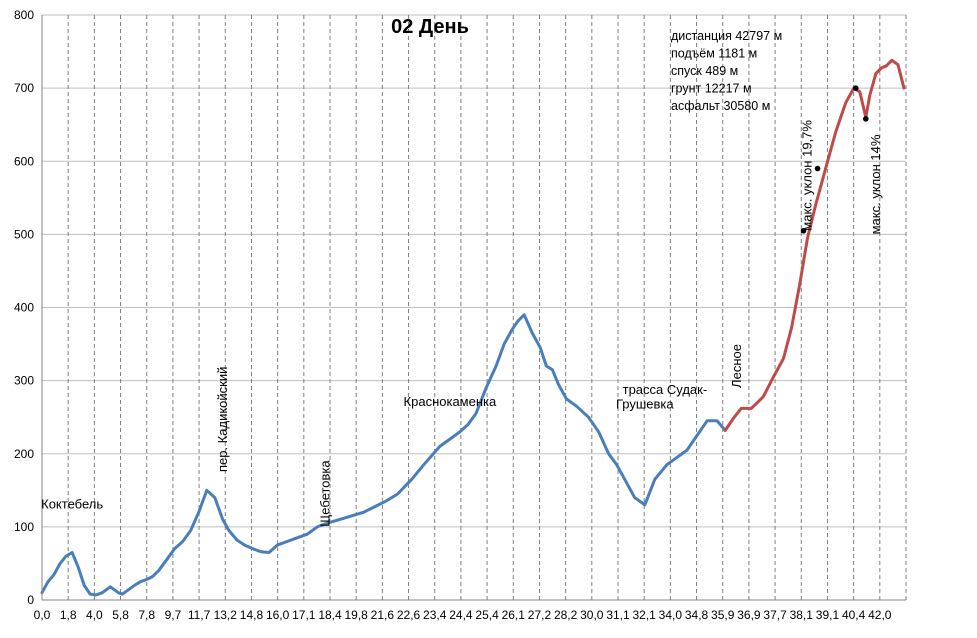 The height and width of the screenshot is (638, 977). I want to click on info-line: асфальт 30580 м, so click(720, 106).